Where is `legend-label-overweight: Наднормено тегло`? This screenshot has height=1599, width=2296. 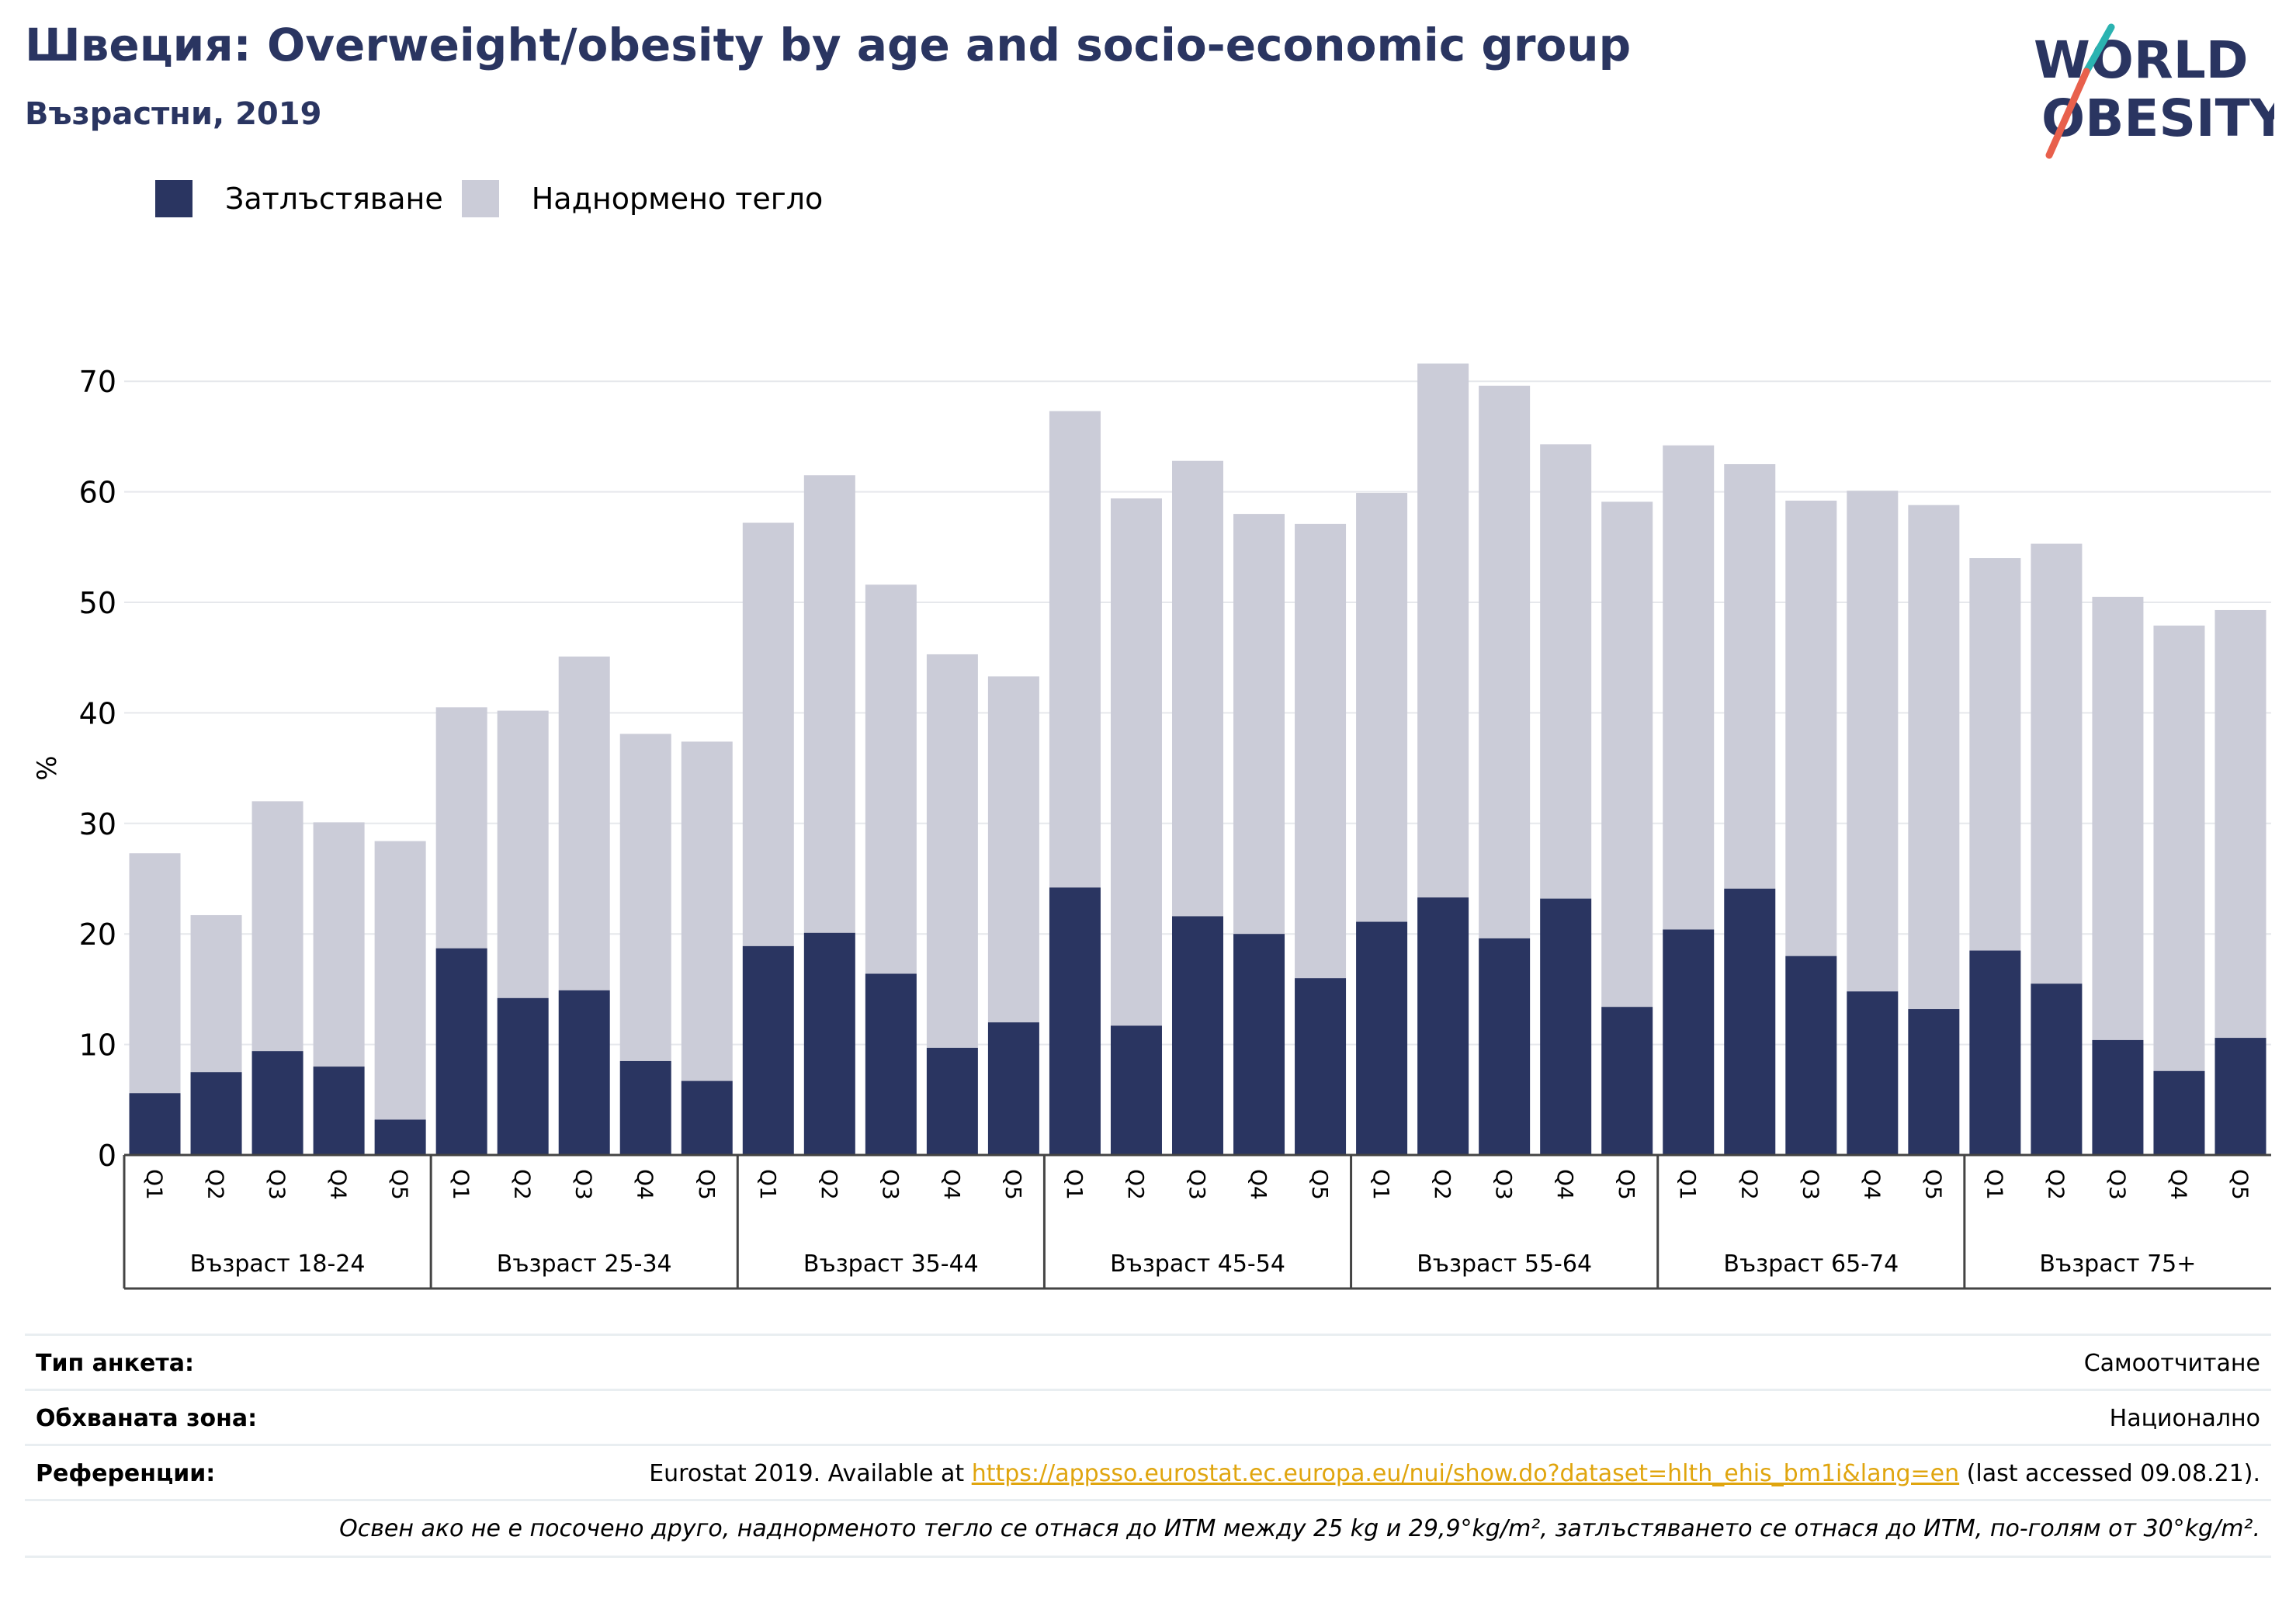 legend-label-overweight: Наднормено тегло is located at coordinates (677, 199).